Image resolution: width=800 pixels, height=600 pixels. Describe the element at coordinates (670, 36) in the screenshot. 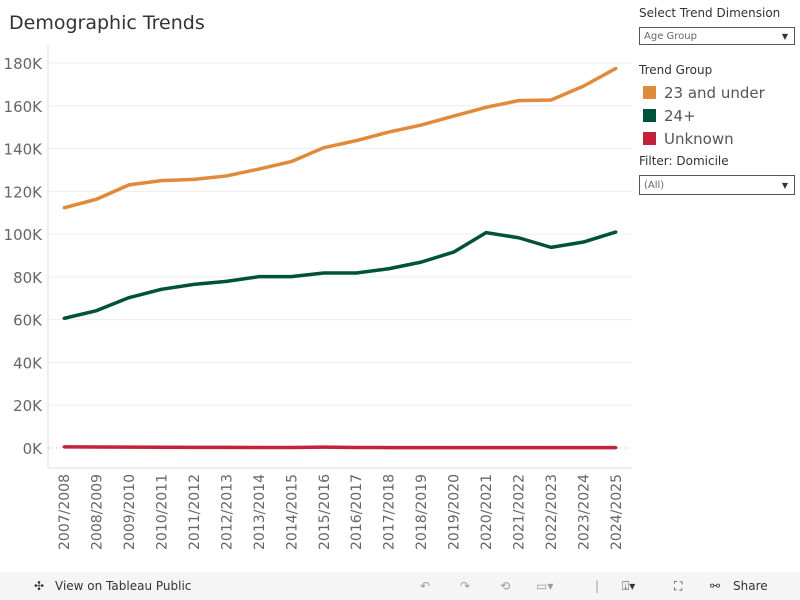

I see `dropdown-value: Age Group` at that location.